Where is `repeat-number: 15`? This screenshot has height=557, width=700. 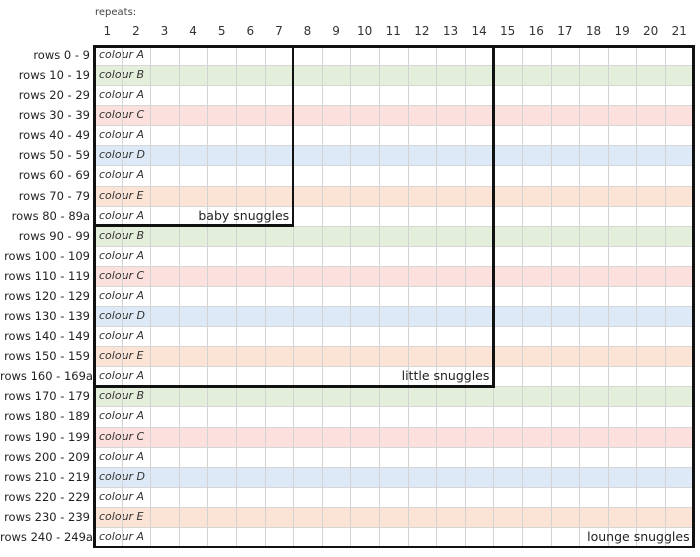 repeat-number: 15 is located at coordinates (508, 31).